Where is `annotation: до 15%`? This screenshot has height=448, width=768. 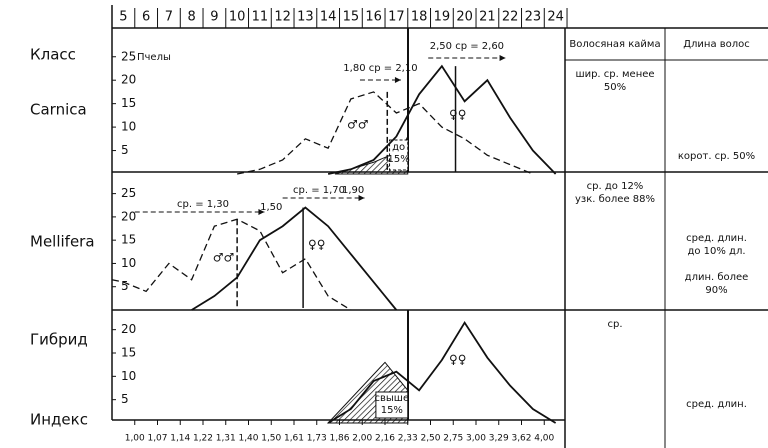 annotation: до 15% is located at coordinates (399, 153).